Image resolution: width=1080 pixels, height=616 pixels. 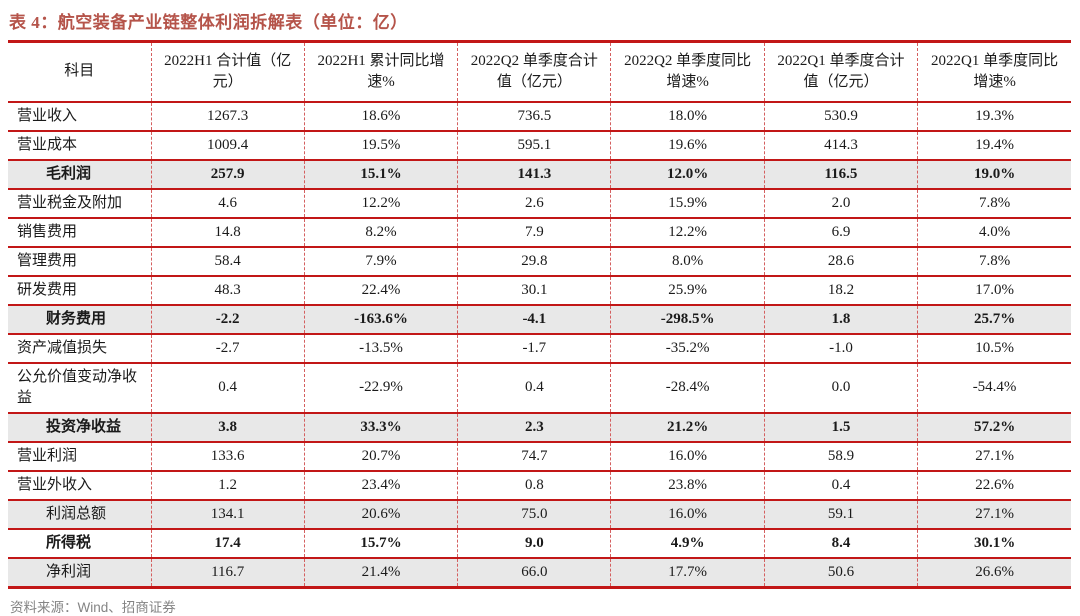 I want to click on column-header: 2022H1 累计同比增速%, so click(x=380, y=72).